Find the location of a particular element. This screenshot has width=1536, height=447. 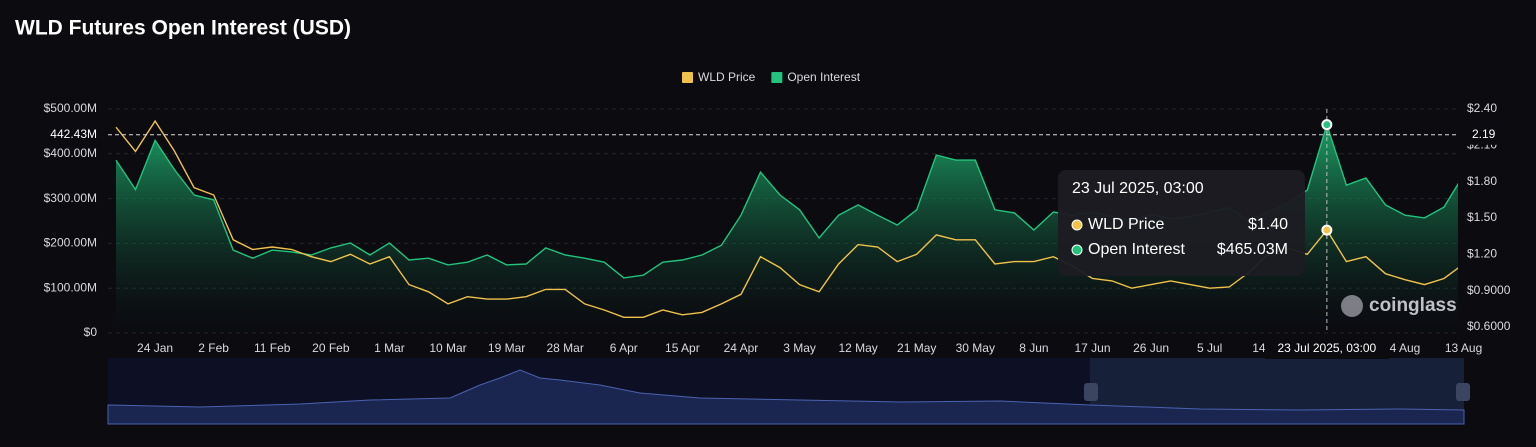

crosshair-y-box is located at coordinates (70, 134).